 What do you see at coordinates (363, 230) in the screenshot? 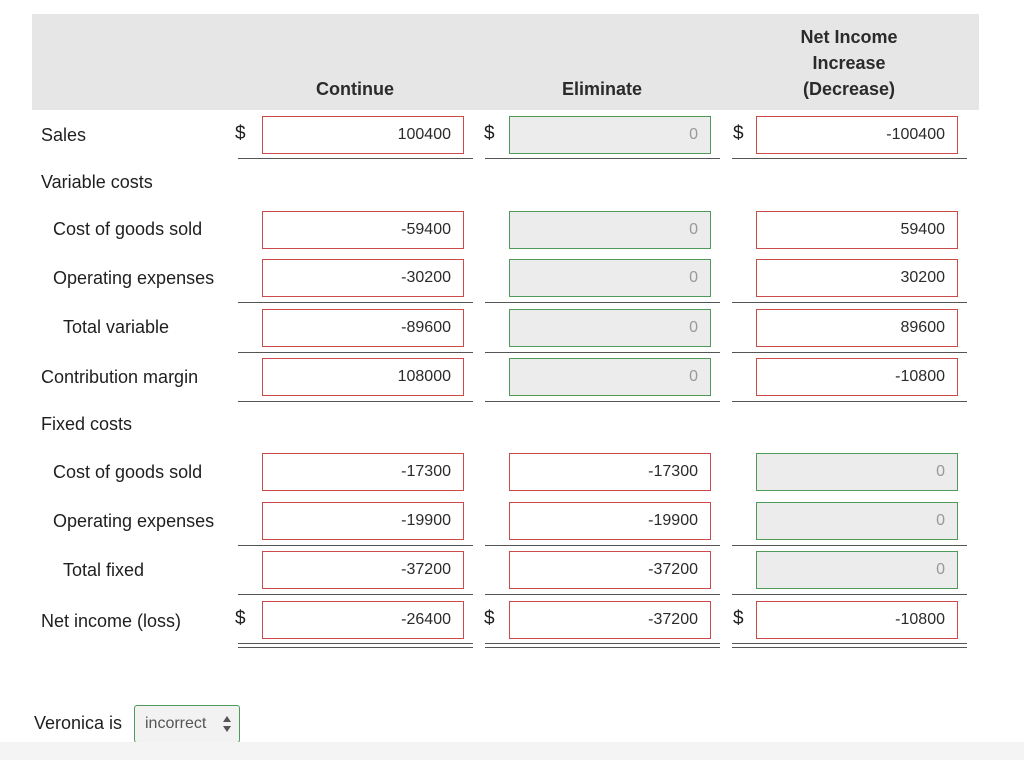
I see `var-cogs-continue-input: -59400` at bounding box center [363, 230].